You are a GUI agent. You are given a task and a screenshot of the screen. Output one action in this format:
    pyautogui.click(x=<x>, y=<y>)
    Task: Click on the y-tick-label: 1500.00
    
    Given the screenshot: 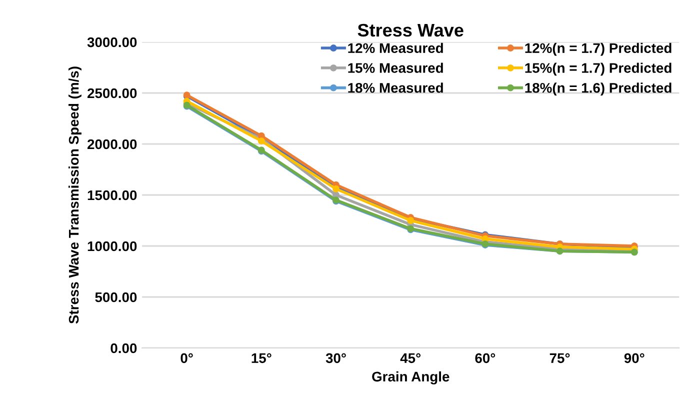 What is the action you would take?
    pyautogui.click(x=112, y=195)
    